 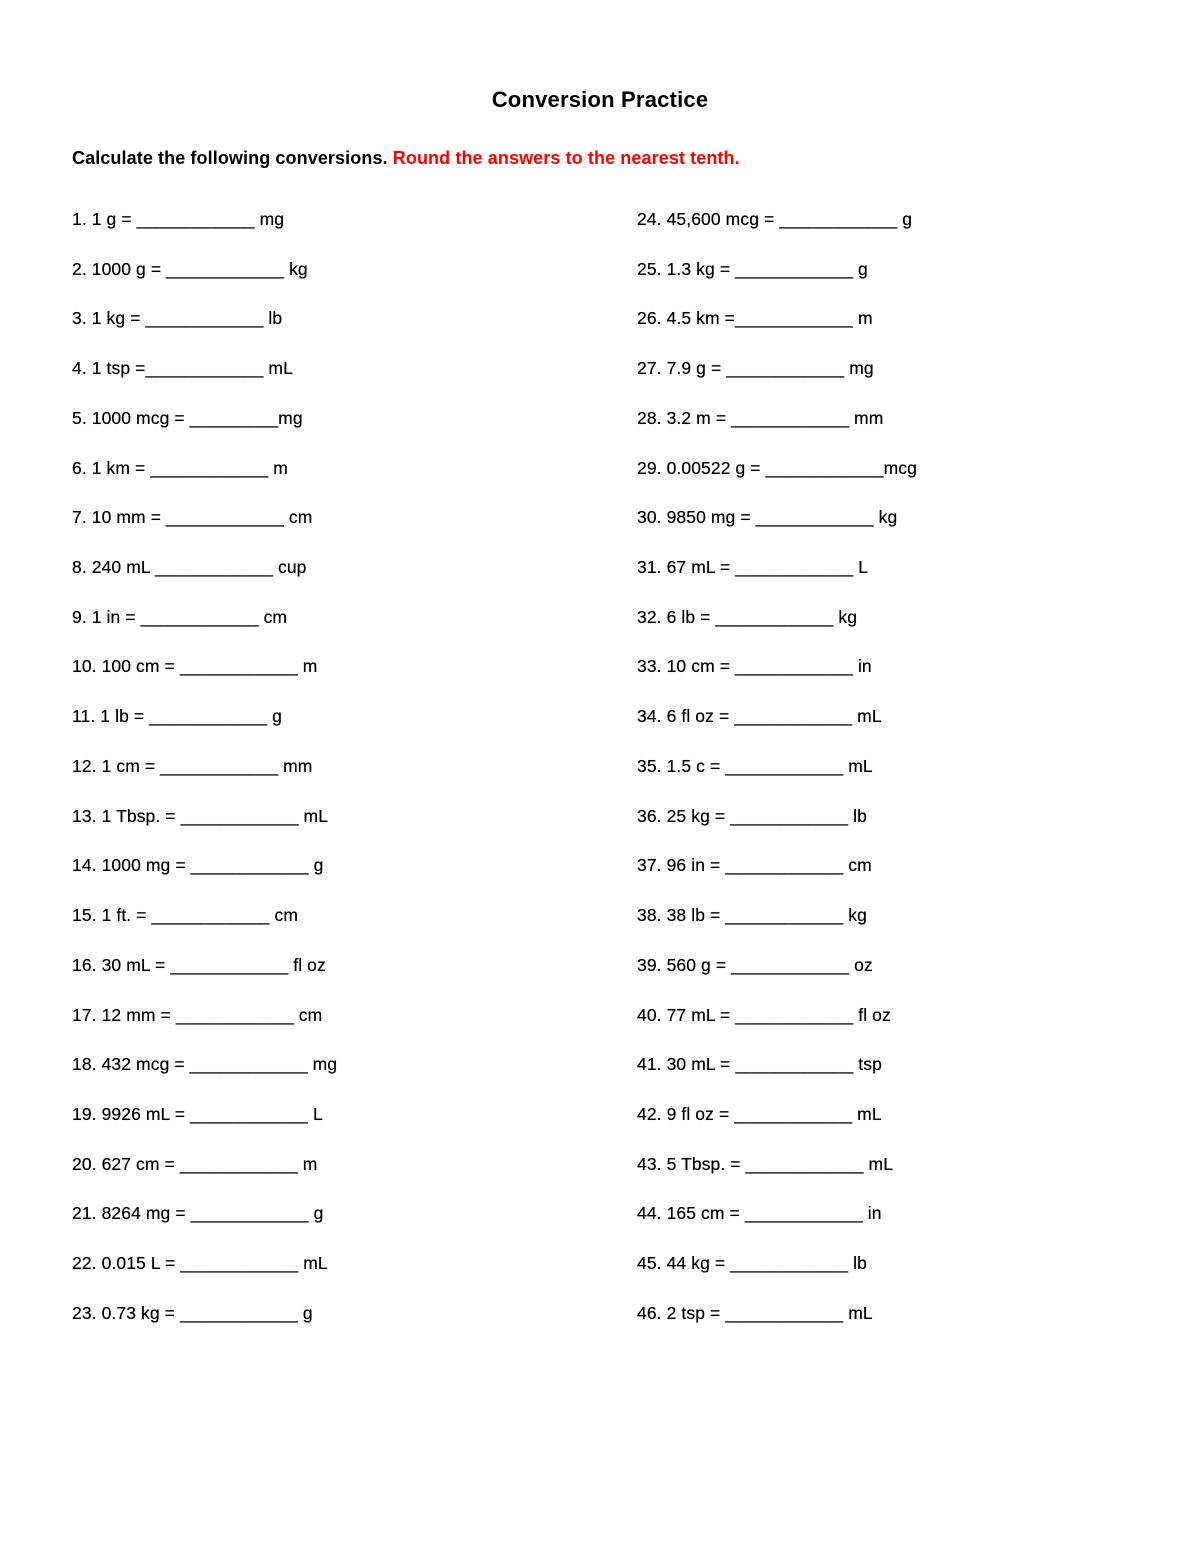 I want to click on problem-item: 46. 2 tsp = ____________ mL, so click(x=755, y=1312).